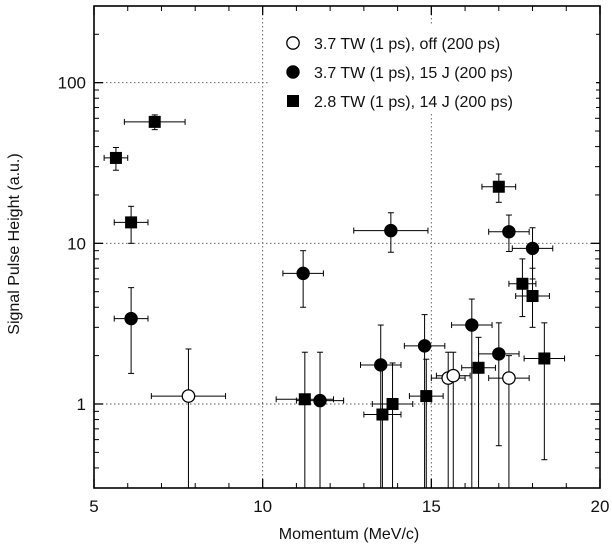 The image size is (612, 546). I want to click on legend-label: 2.8 TW (1 ps), 14 J (200 ps), so click(413, 102).